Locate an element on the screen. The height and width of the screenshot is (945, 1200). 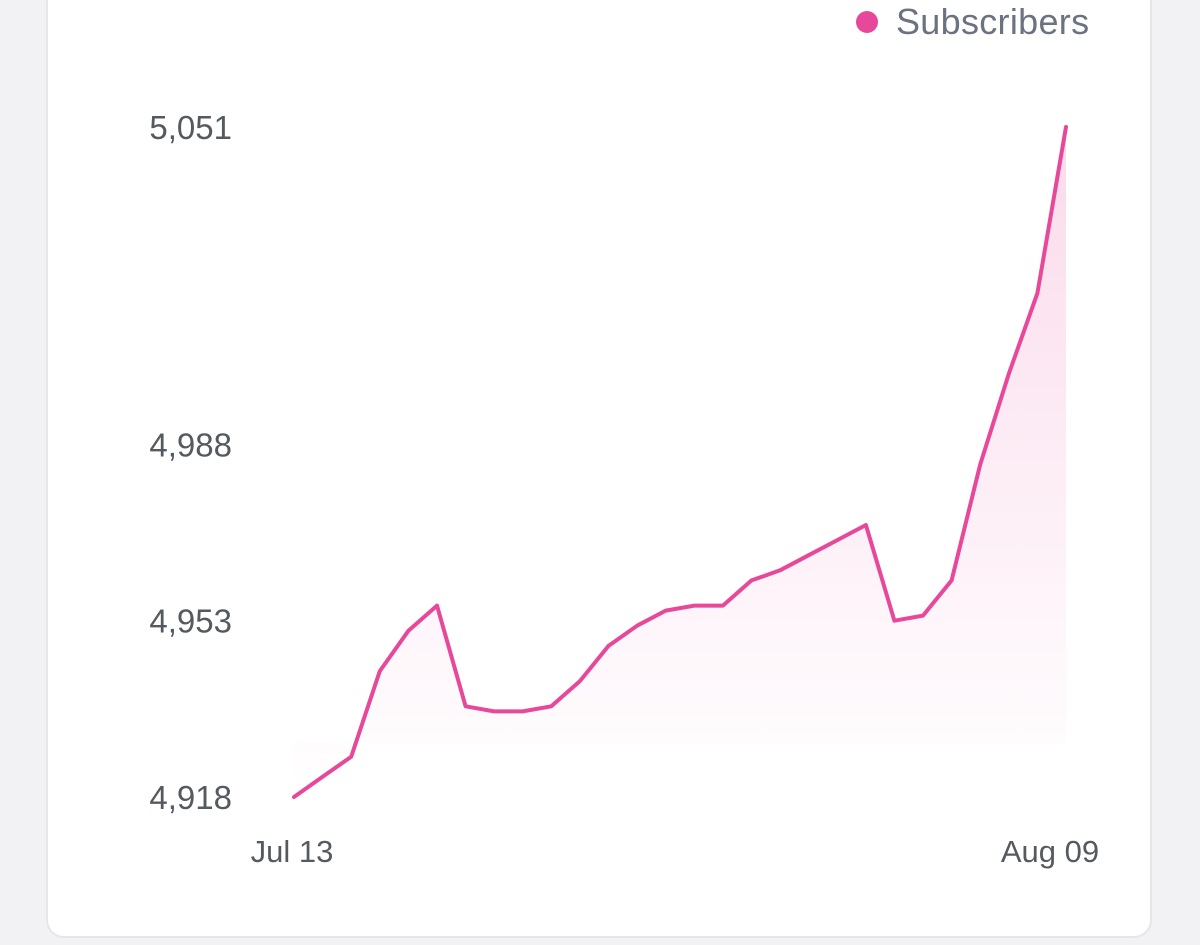
legend-label-subscribers: Subscribers is located at coordinates (993, 21).